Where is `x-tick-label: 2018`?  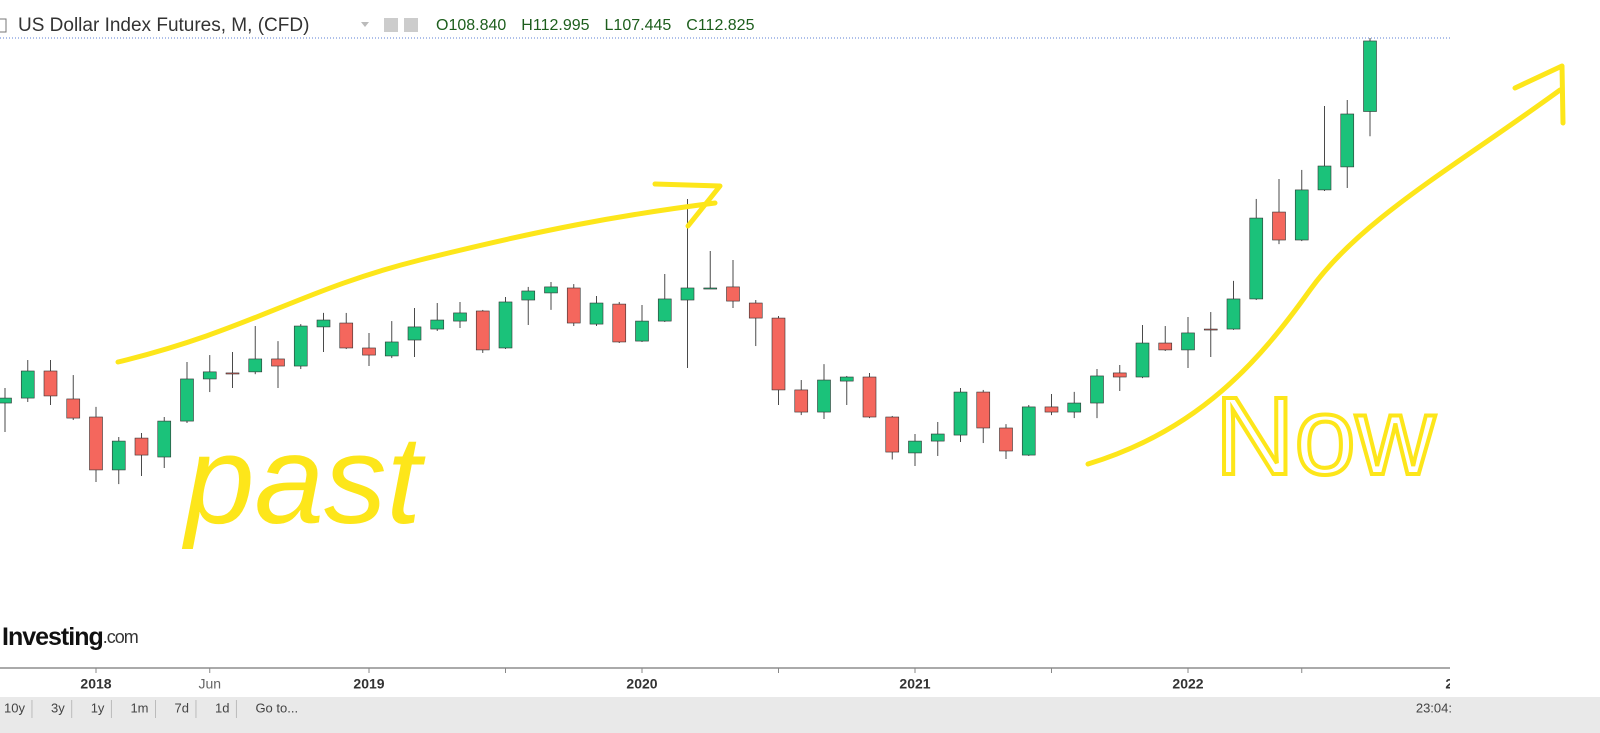 x-tick-label: 2018 is located at coordinates (95, 684).